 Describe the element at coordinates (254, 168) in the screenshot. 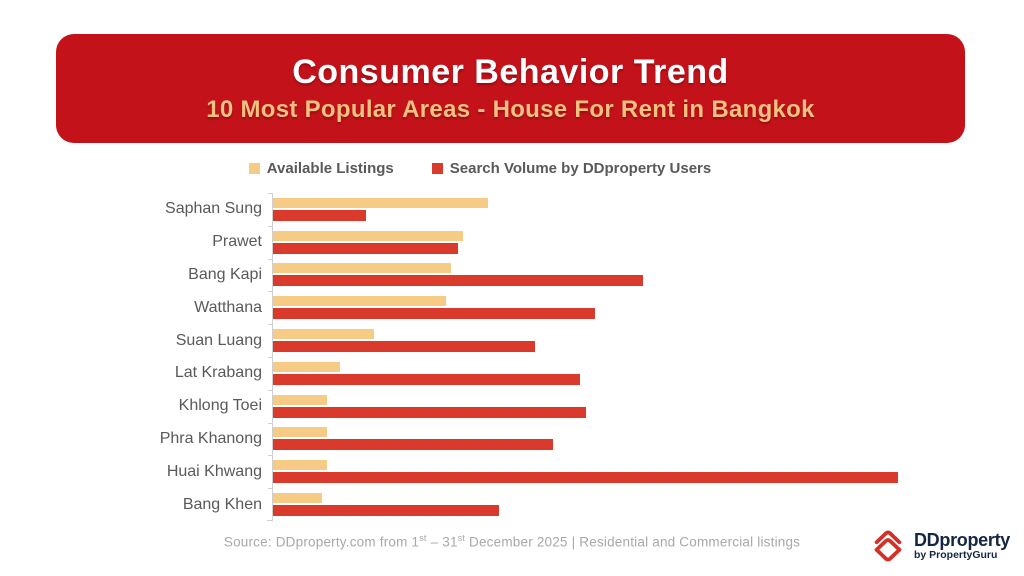

I see `legend-swatch-available-icon` at that location.